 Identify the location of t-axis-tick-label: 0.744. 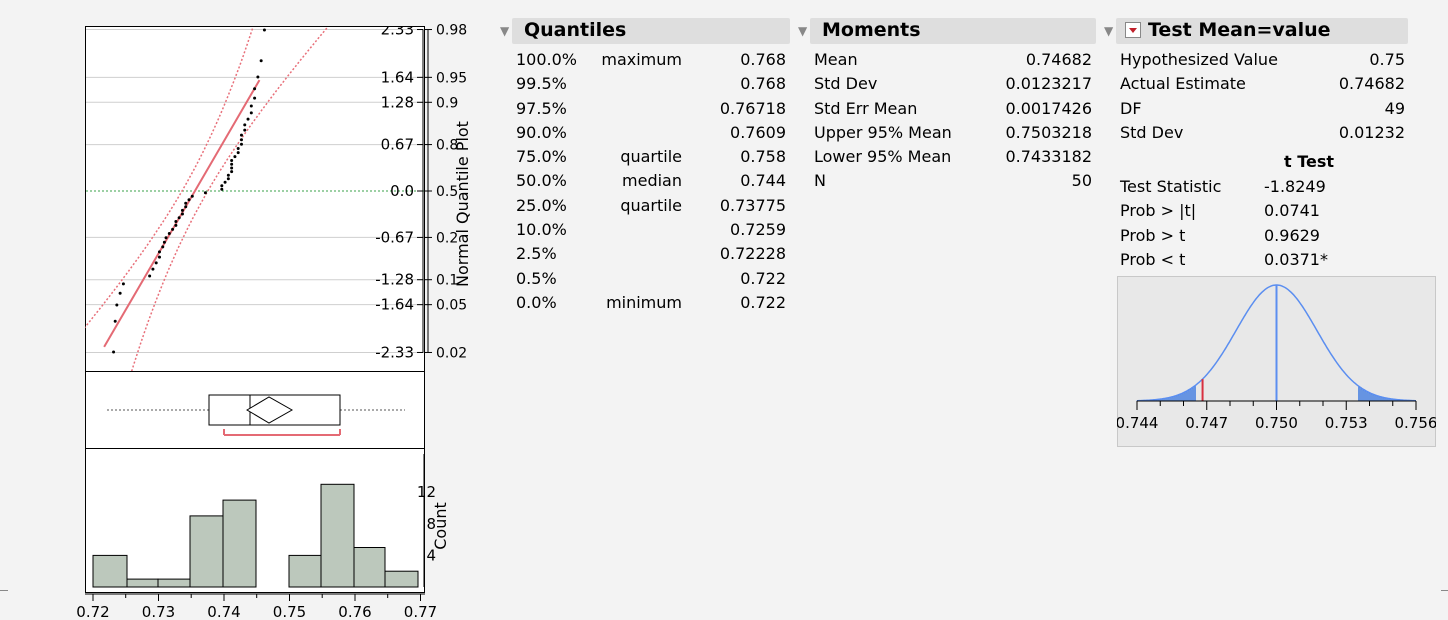
(1137, 423).